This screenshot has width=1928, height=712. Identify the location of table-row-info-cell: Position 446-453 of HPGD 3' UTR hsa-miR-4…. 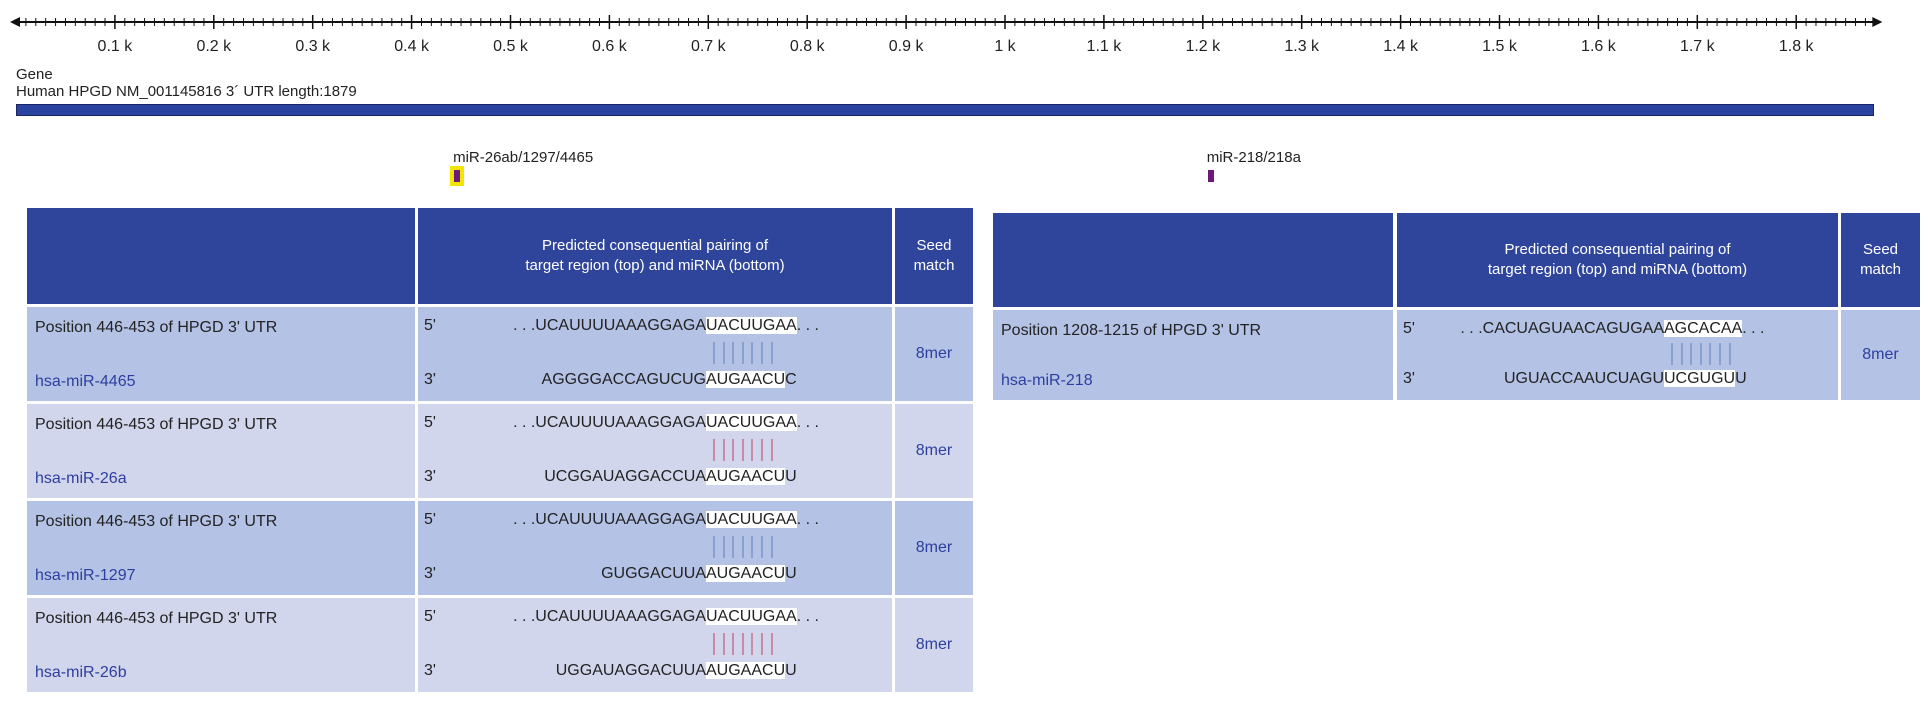
(221, 354).